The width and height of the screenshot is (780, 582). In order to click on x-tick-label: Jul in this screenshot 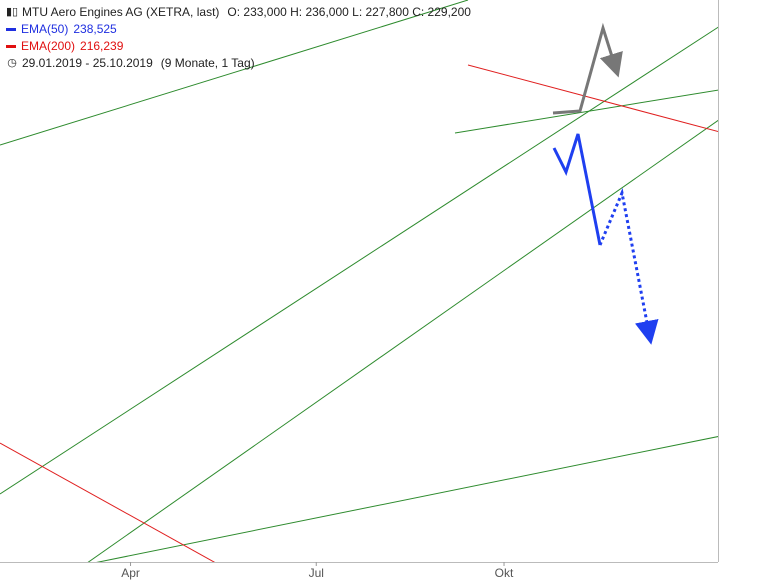, I will do `click(316, 573)`.